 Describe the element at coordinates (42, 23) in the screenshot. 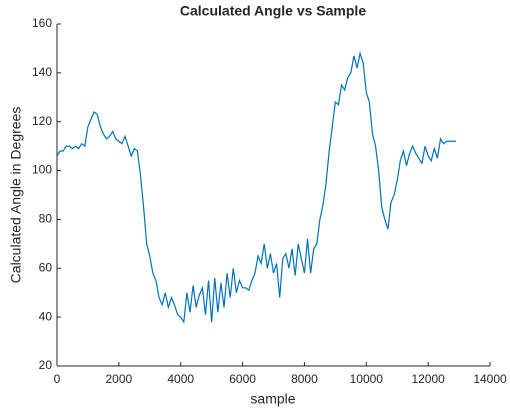

I see `y-tick-label: 160` at that location.